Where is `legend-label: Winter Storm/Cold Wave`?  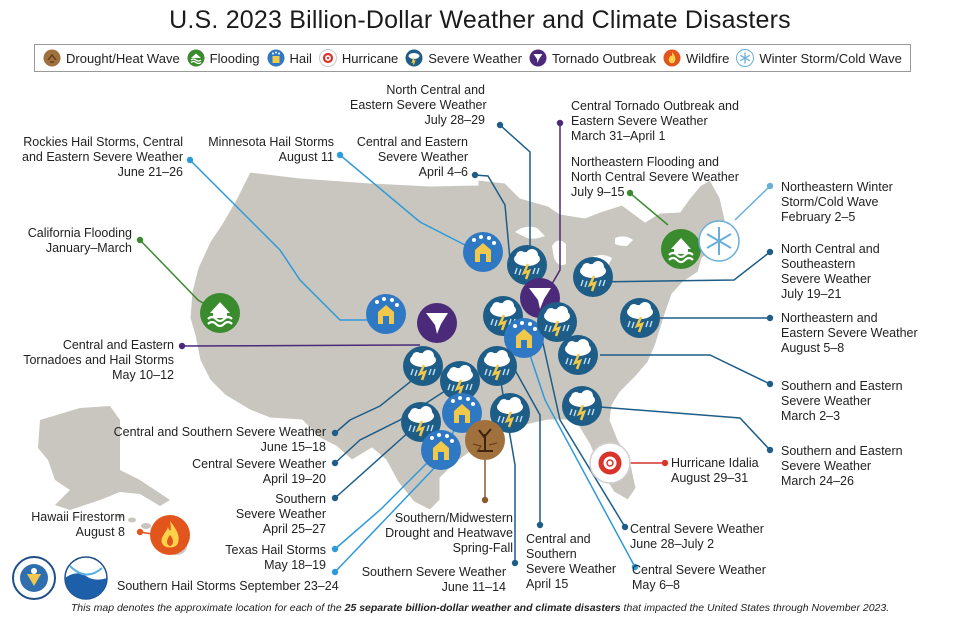 legend-label: Winter Storm/Cold Wave is located at coordinates (830, 58).